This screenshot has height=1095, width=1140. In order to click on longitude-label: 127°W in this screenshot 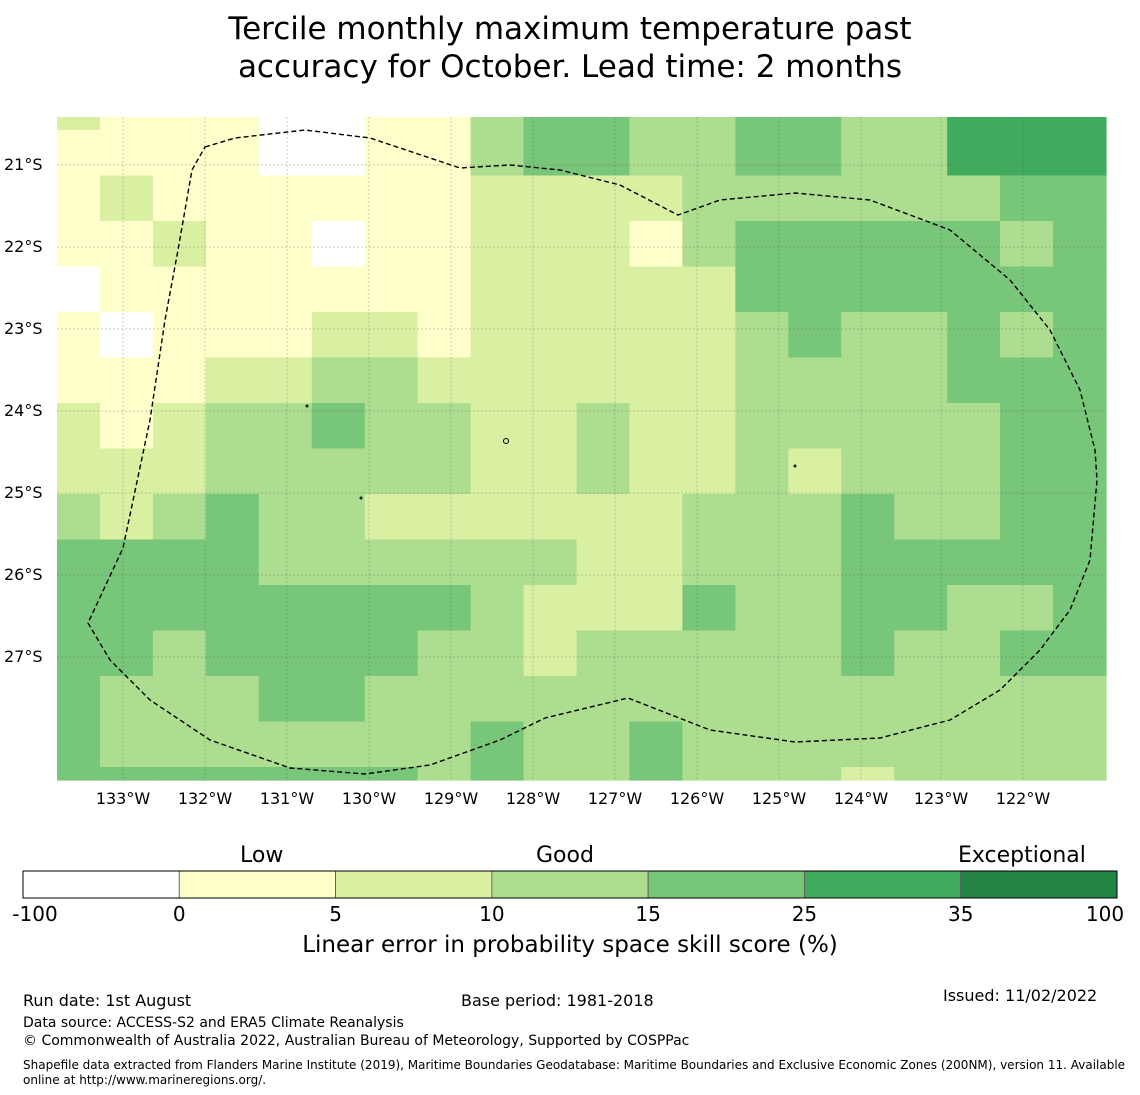, I will do `click(615, 798)`.